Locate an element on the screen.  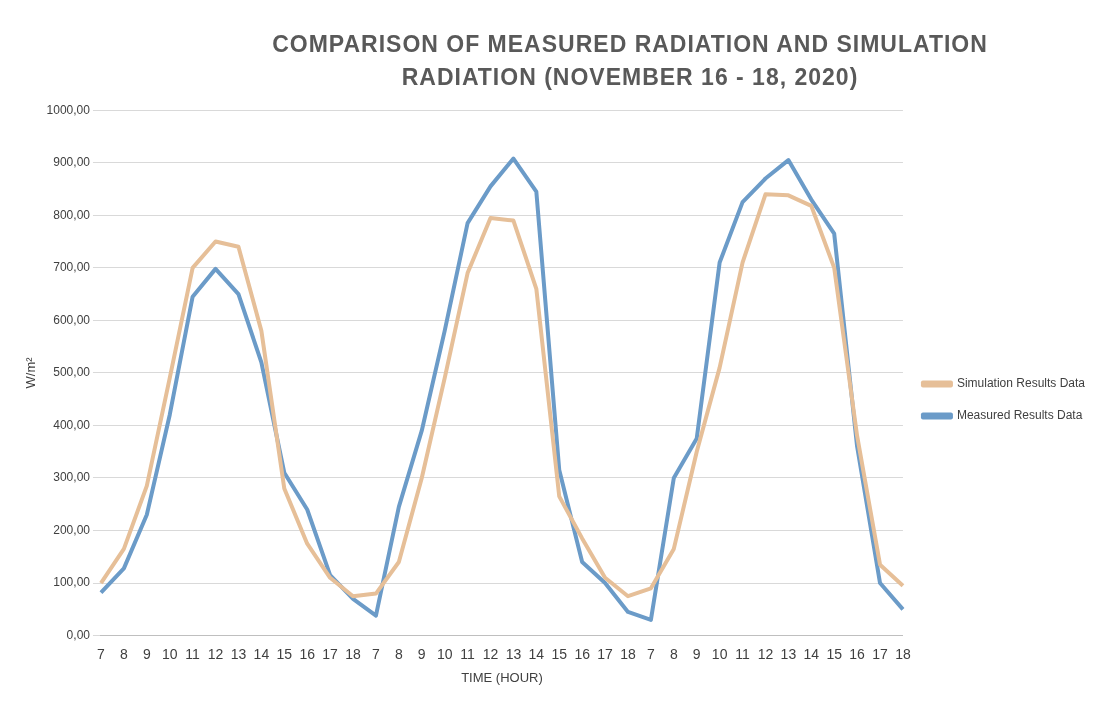
y-tick-label: 700,00 is located at coordinates (72, 267).